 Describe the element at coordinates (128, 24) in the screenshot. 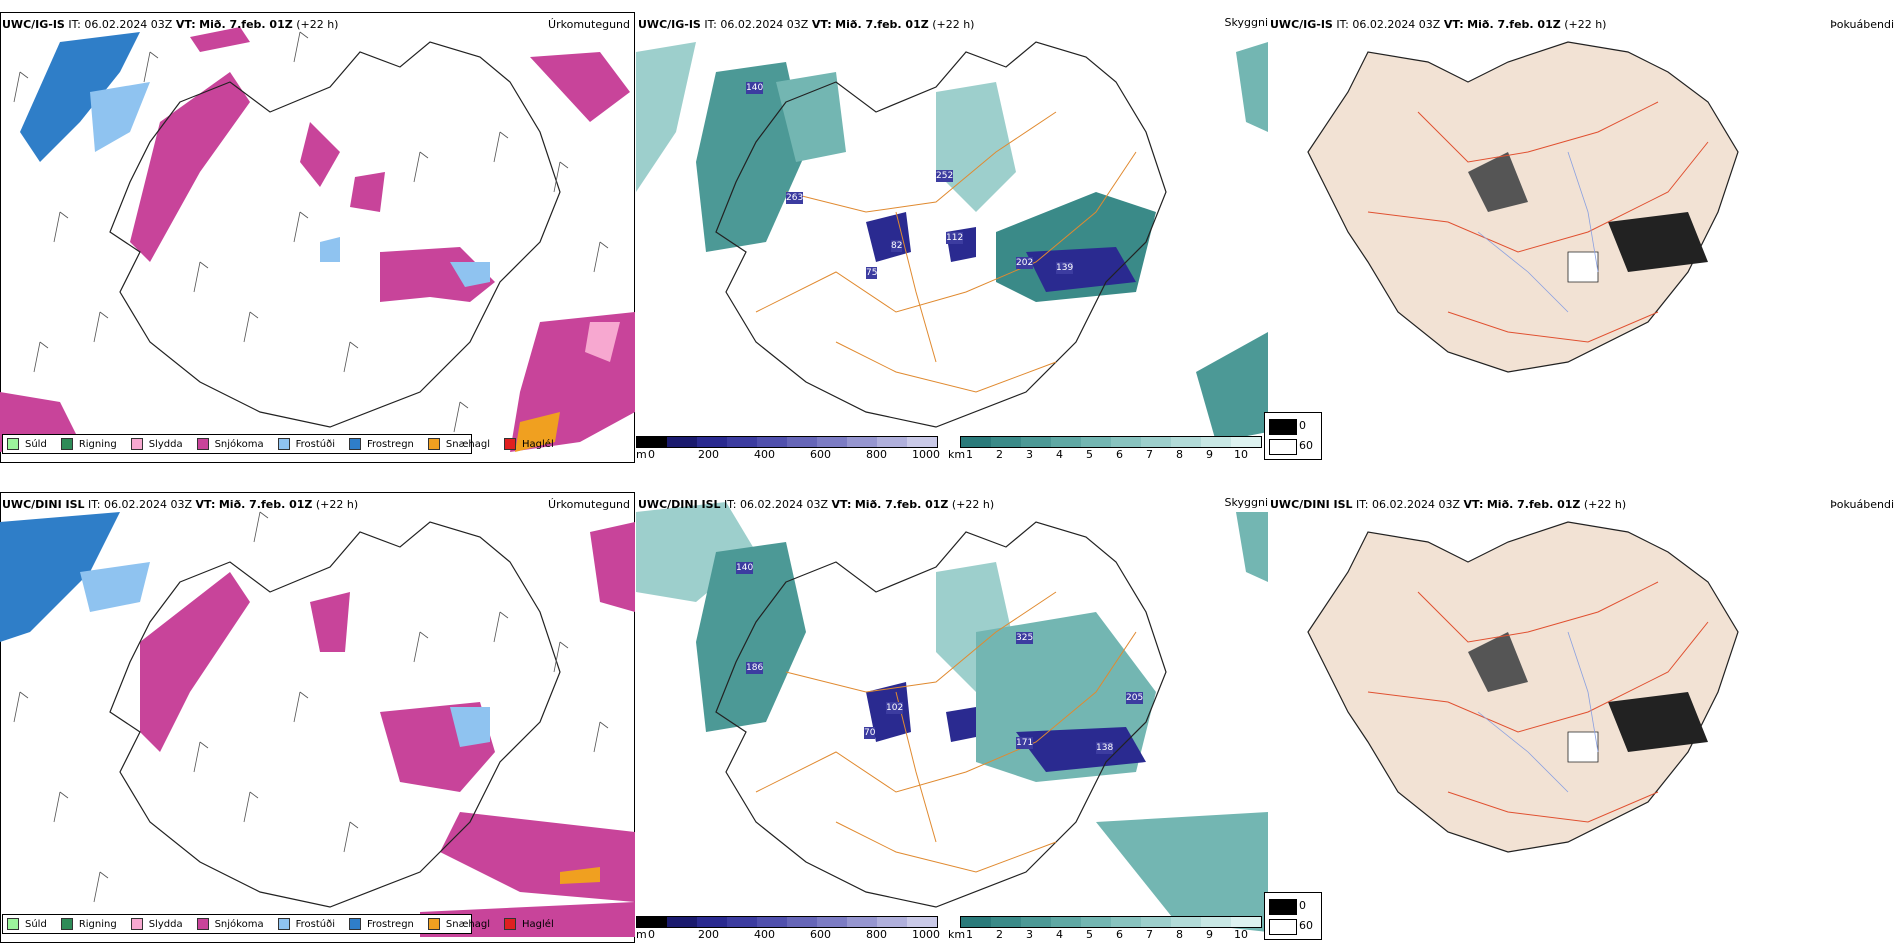

I see `it-value: 06.02.2024 03Z` at that location.